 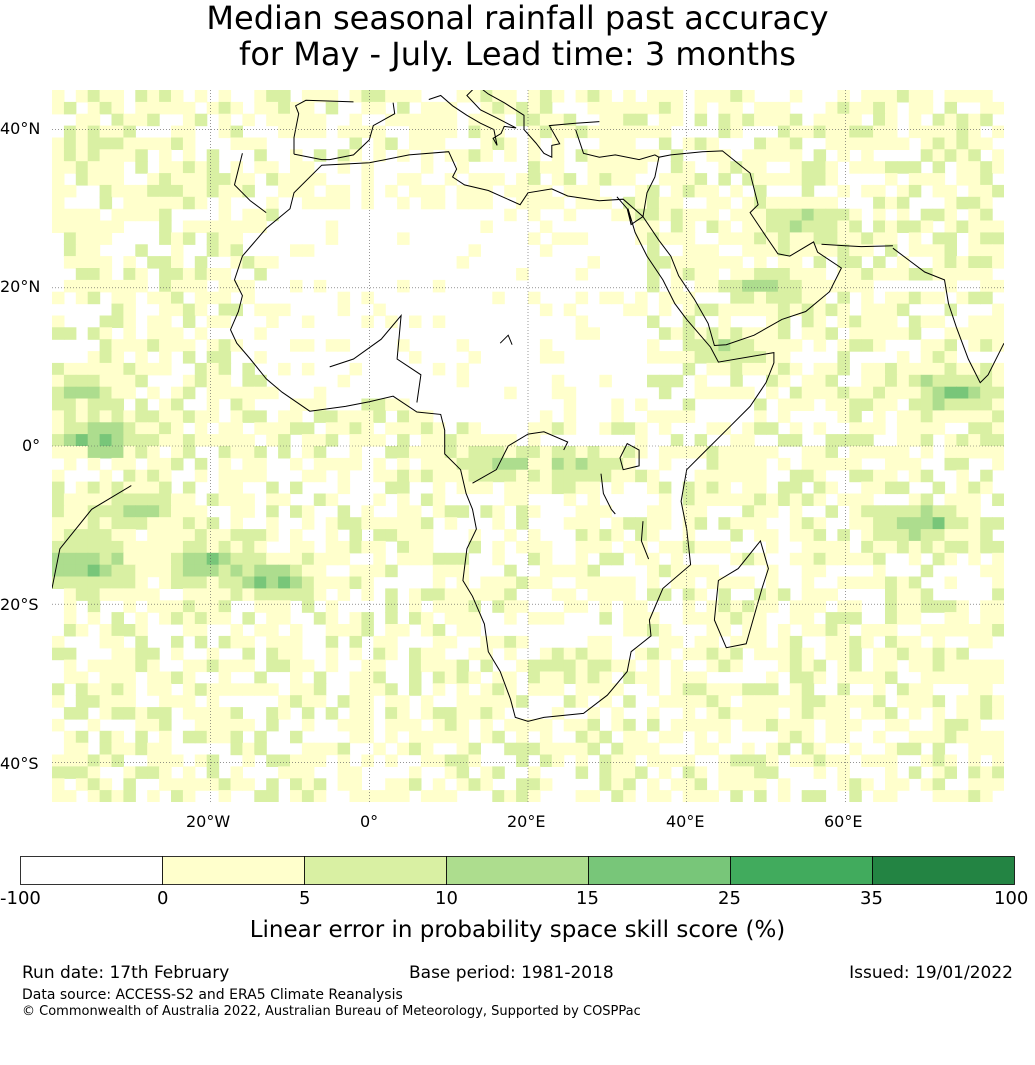 What do you see at coordinates (375, 870) in the screenshot?
I see `colorbar-segment` at bounding box center [375, 870].